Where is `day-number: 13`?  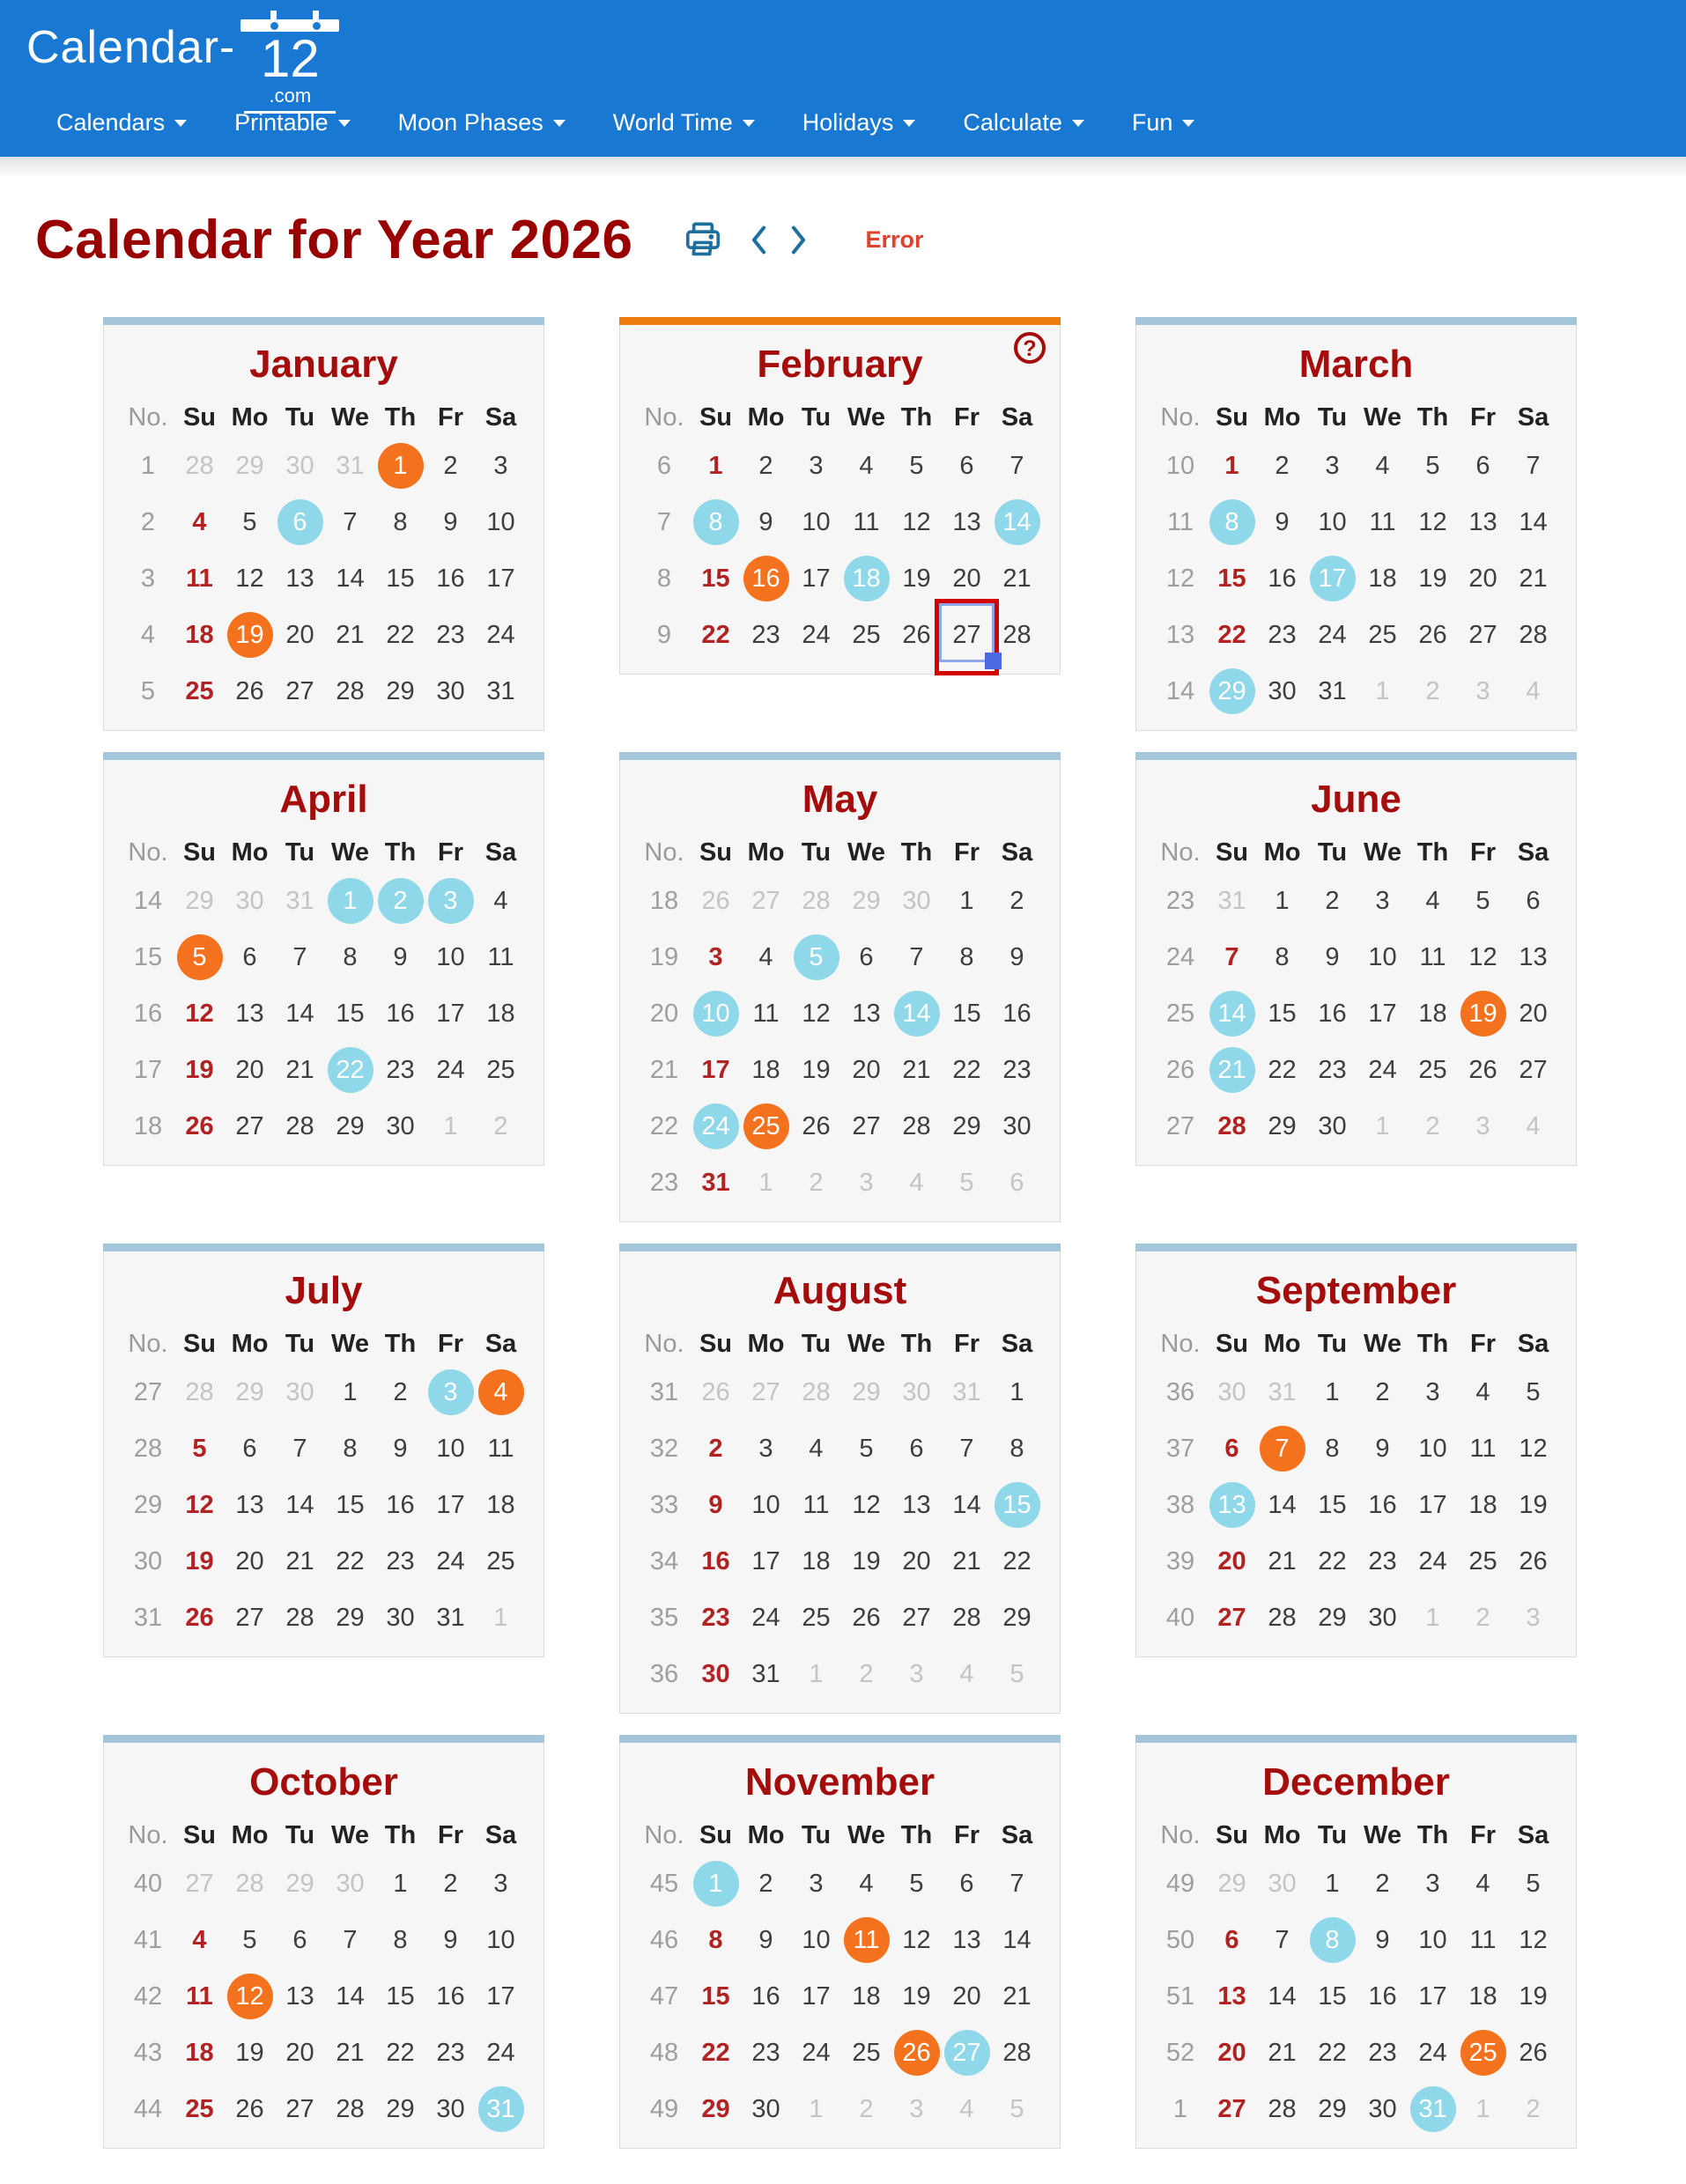
day-number: 13 is located at coordinates (1231, 1996).